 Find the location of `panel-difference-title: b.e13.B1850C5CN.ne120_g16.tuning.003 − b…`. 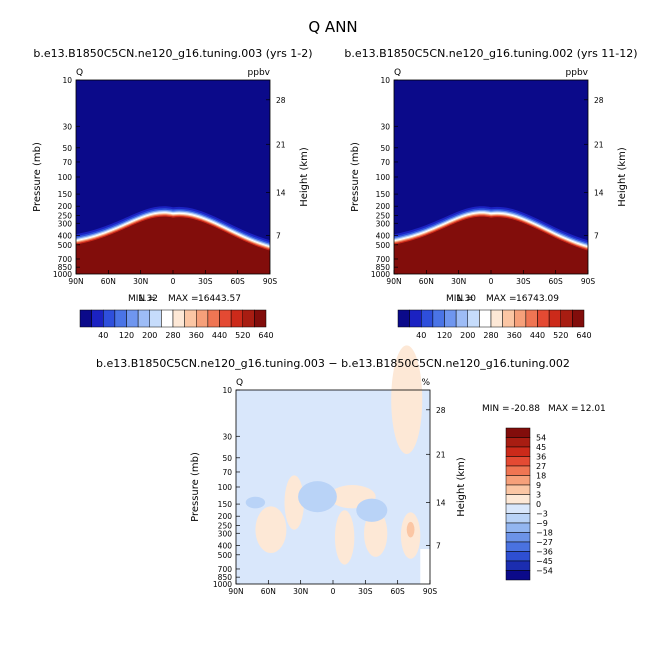

panel-difference-title: b.e13.B1850C5CN.ne120_g16.tuning.003 − b… is located at coordinates (333, 363).